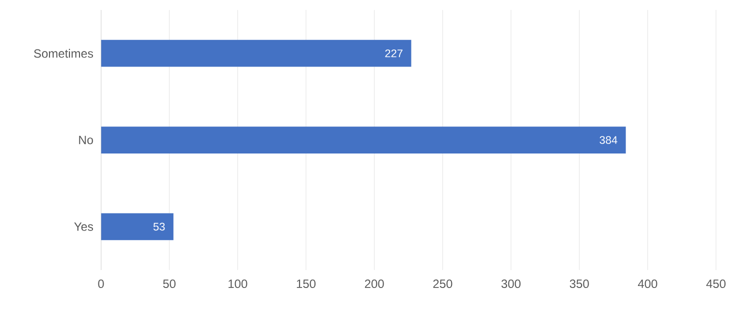 This screenshot has height=310, width=750. What do you see at coordinates (101, 284) in the screenshot?
I see `x-tick-label: 0` at bounding box center [101, 284].